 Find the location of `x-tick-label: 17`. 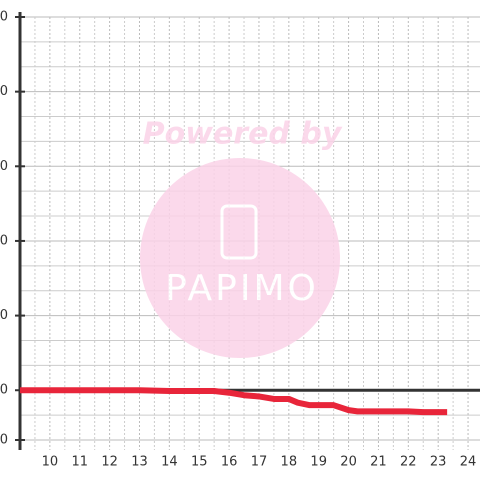

x-tick-label: 17 is located at coordinates (259, 462).